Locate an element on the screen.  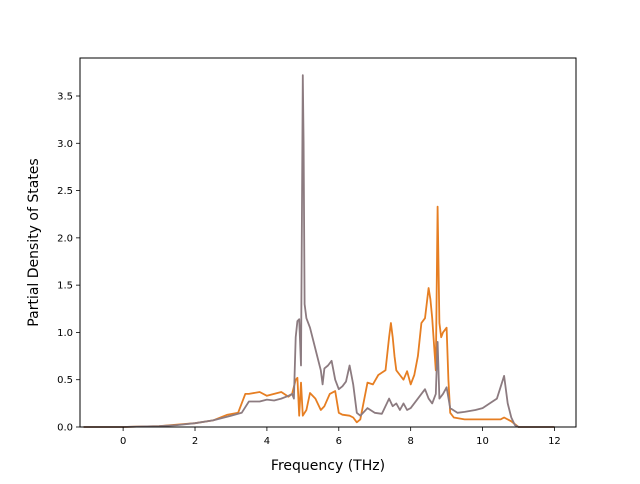
y-tick-label: 3.0 is located at coordinates (65, 144).